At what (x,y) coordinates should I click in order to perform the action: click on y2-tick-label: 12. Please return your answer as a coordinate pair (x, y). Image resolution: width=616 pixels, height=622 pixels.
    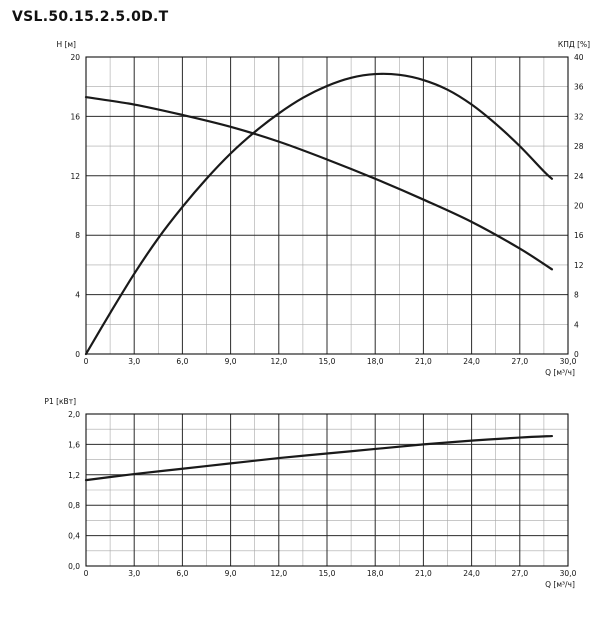
    Looking at the image, I should click on (579, 265).